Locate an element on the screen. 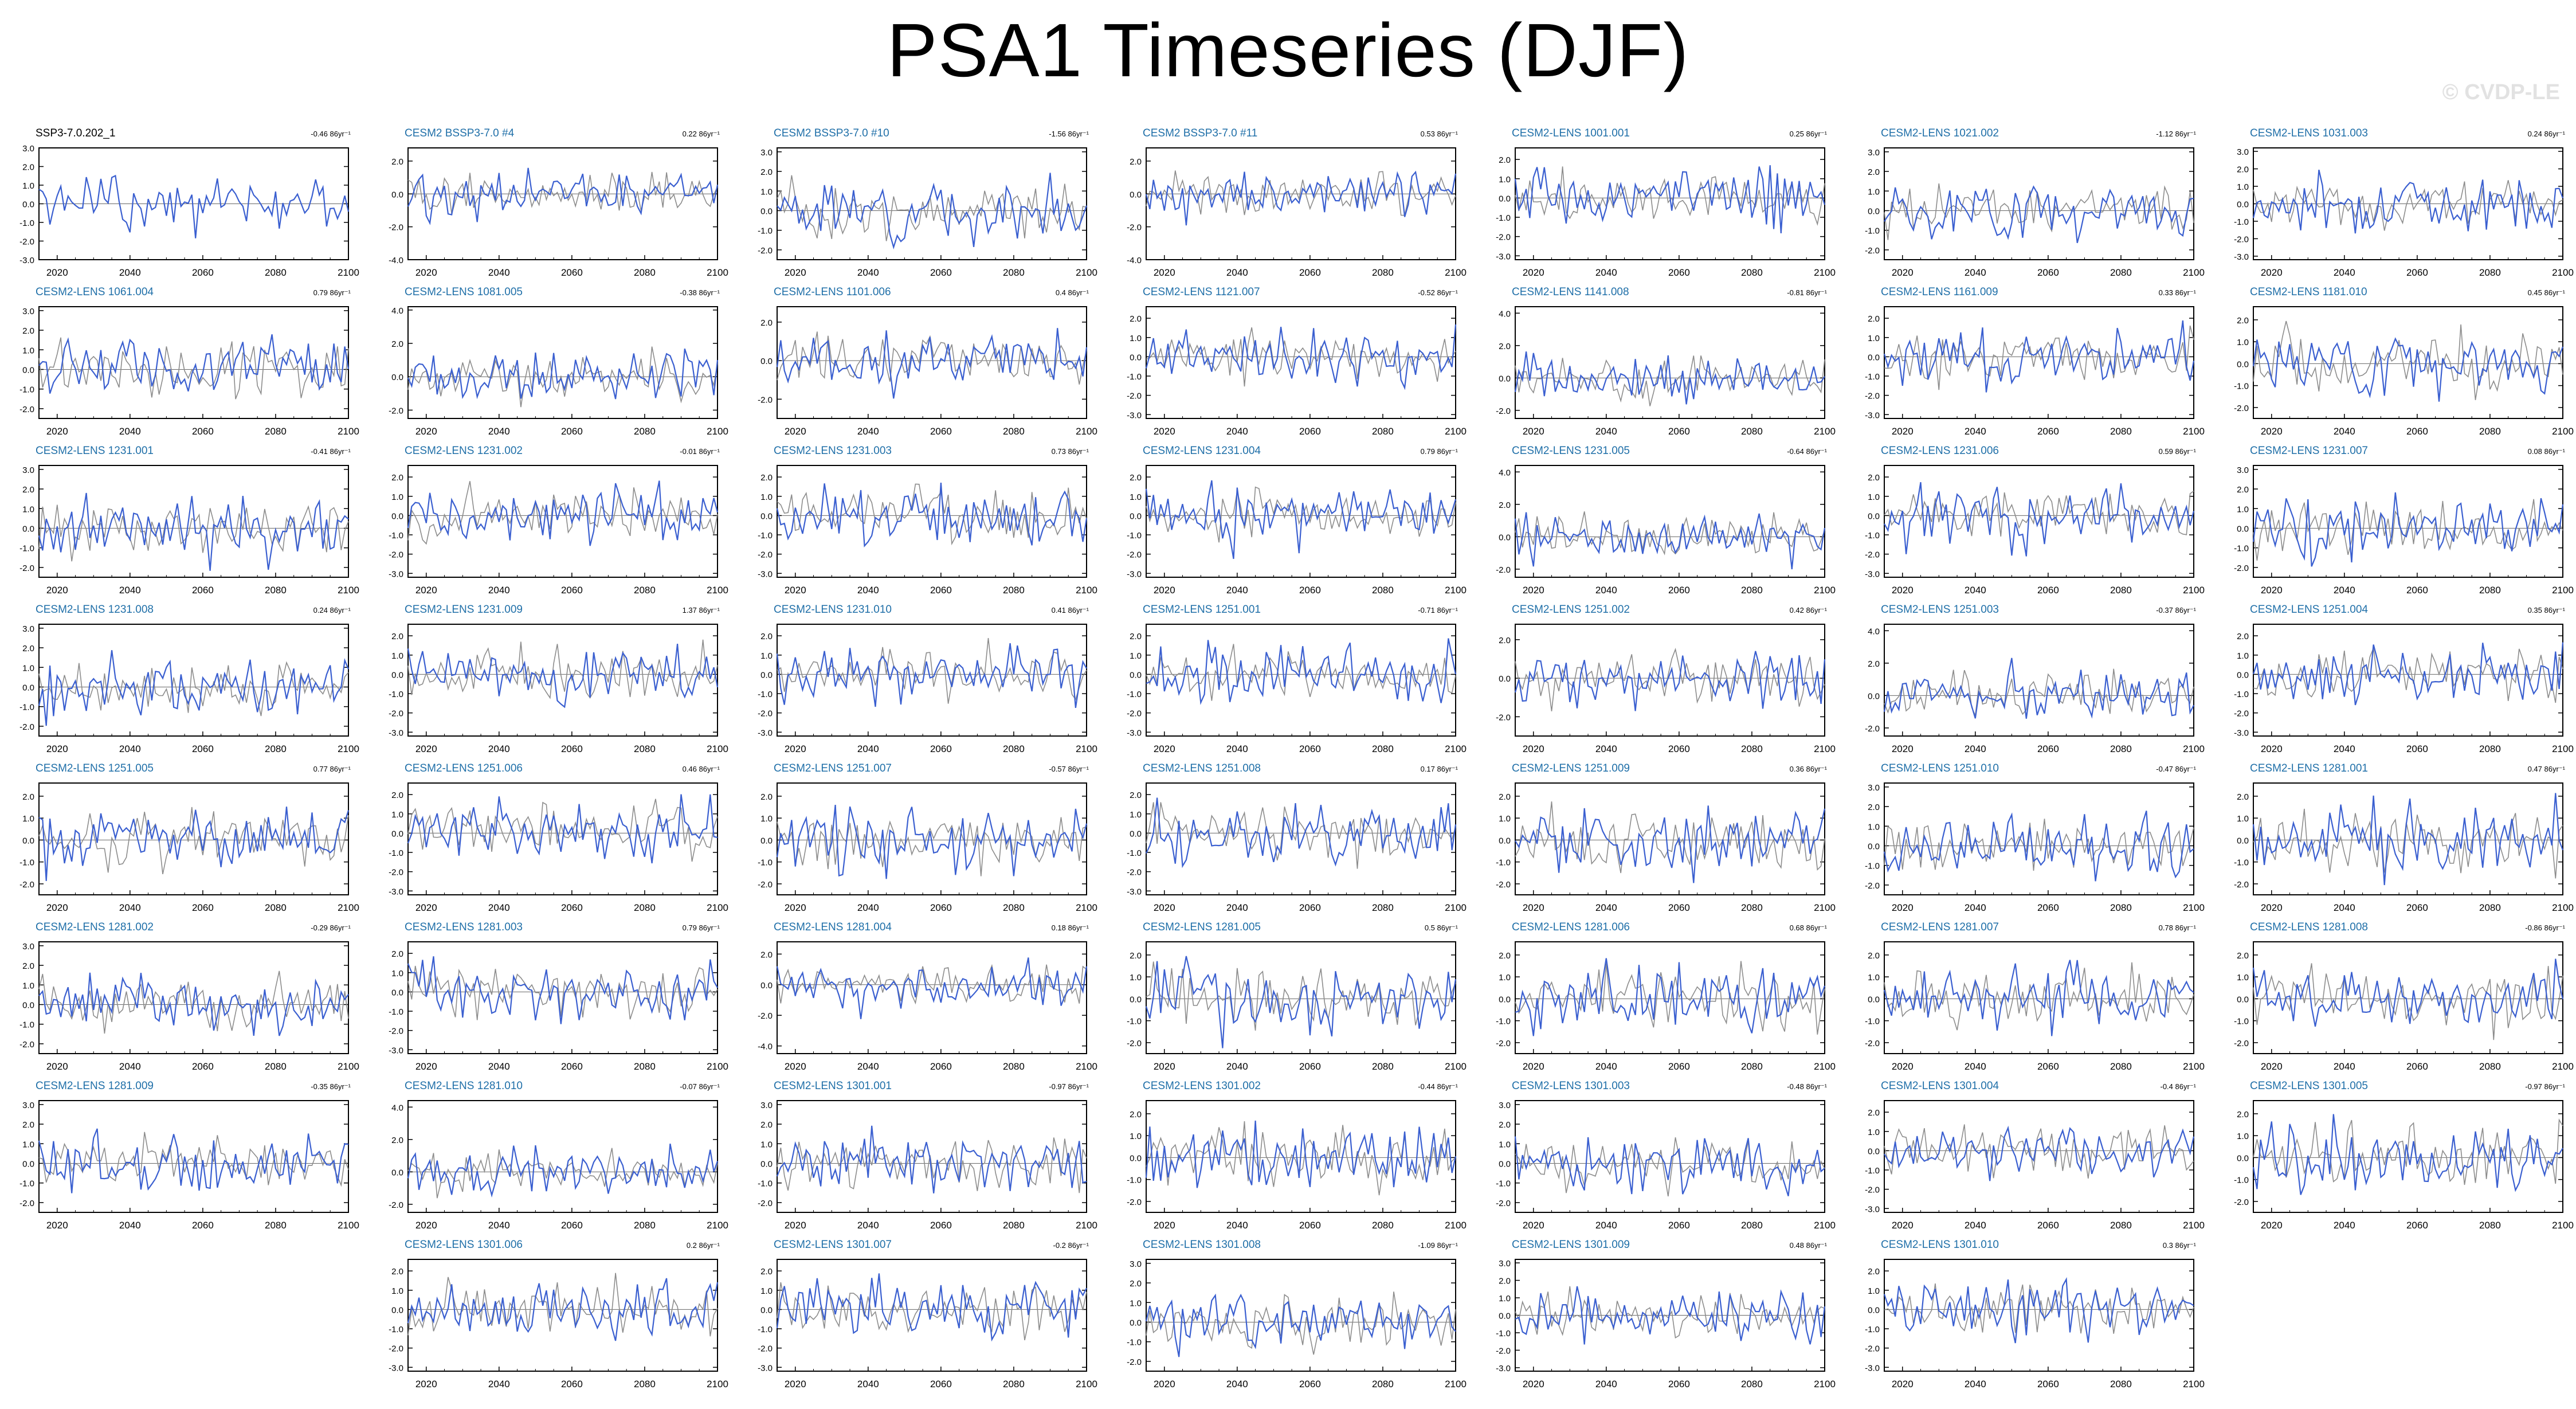 The image size is (2576, 1409). trend-label: -0.4 86yr⁻¹ is located at coordinates (2179, 1086).